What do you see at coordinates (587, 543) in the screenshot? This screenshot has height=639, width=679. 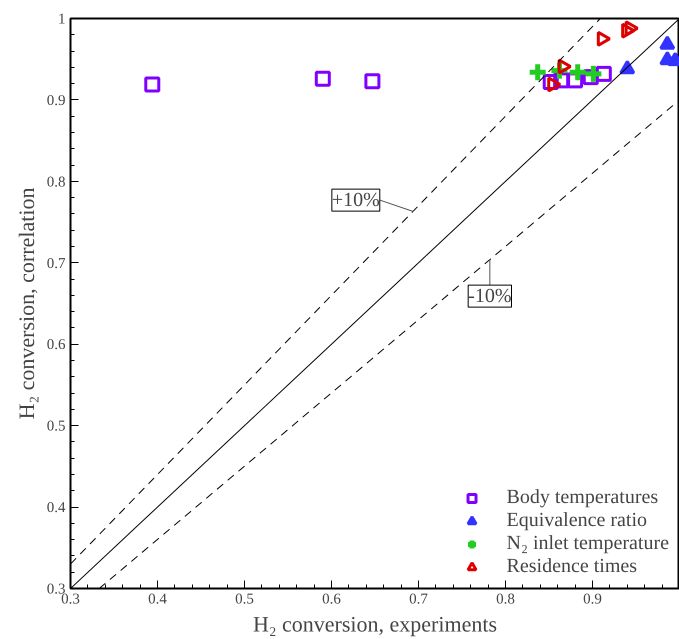 I see `legend-label: N₂ inlet temperature` at bounding box center [587, 543].